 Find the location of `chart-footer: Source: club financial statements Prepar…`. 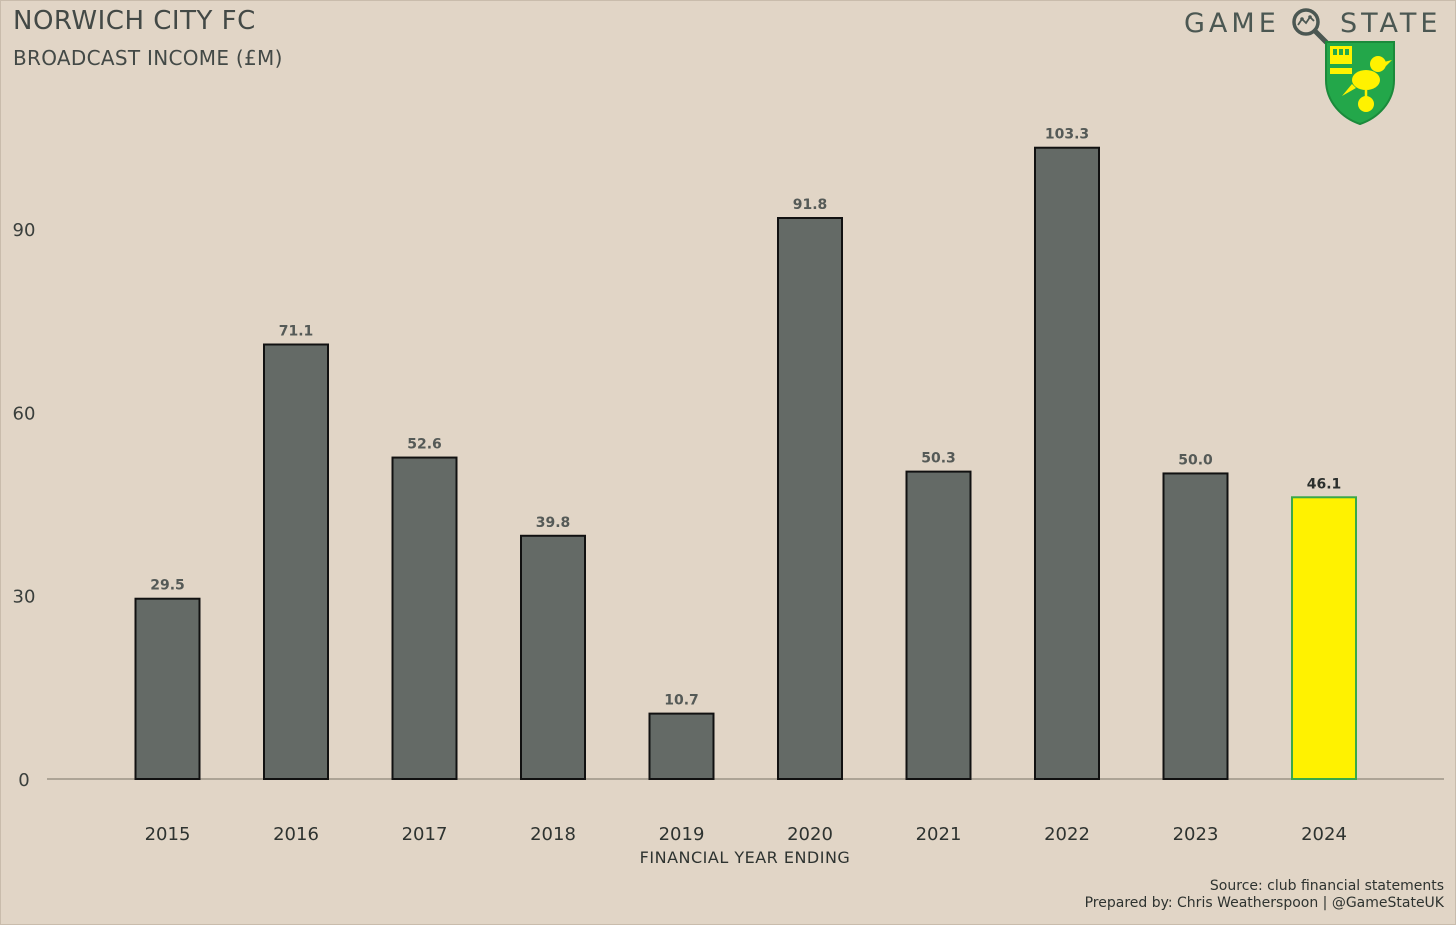

chart-footer: Source: club financial statements Prepar… is located at coordinates (1264, 895).